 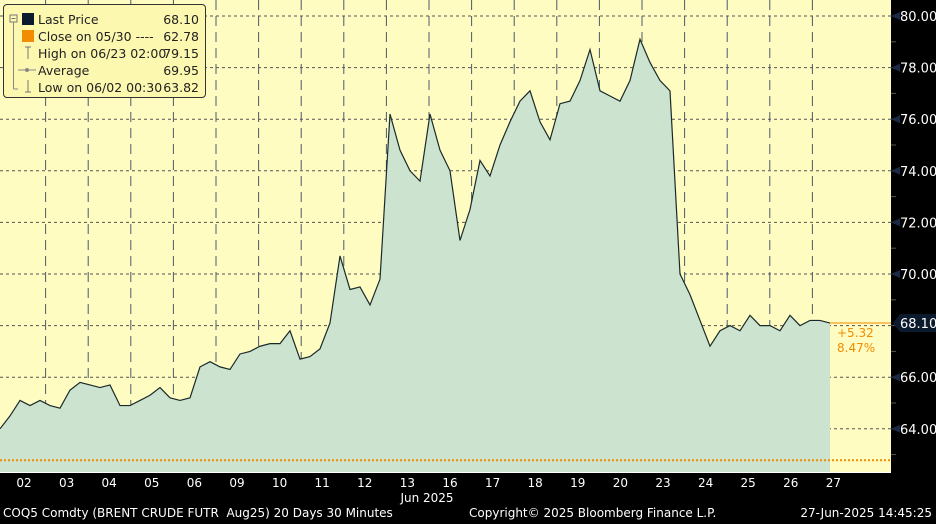 I want to click on last-price-marker, so click(x=914, y=323).